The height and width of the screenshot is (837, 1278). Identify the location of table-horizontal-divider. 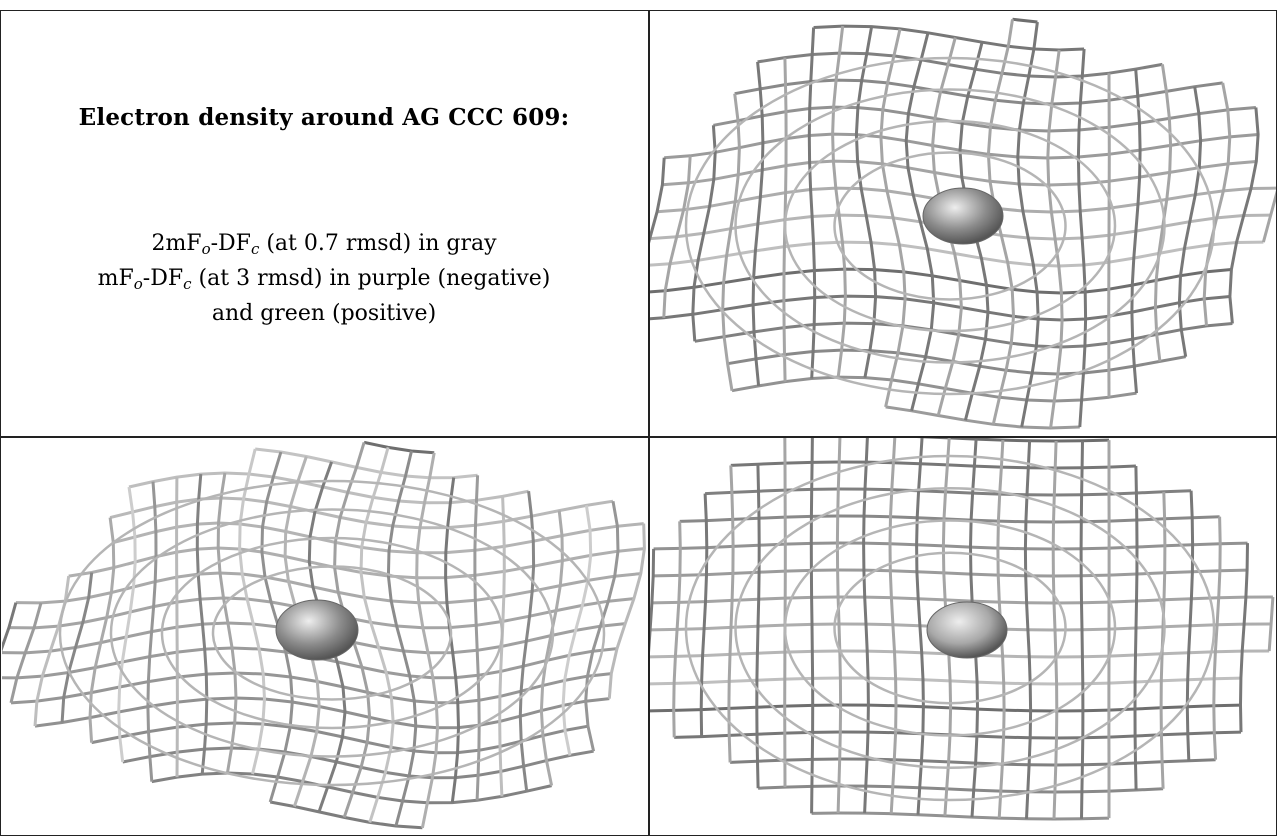
(638, 437).